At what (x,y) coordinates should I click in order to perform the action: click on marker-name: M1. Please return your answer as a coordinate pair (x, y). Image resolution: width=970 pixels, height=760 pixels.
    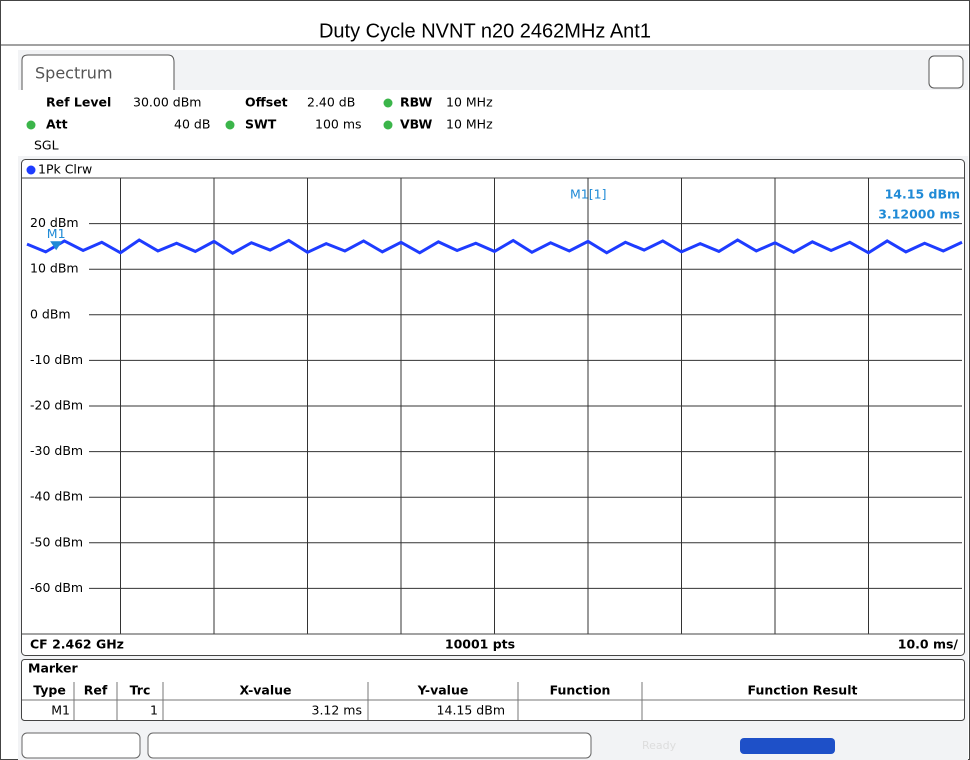
    Looking at the image, I should click on (56, 233).